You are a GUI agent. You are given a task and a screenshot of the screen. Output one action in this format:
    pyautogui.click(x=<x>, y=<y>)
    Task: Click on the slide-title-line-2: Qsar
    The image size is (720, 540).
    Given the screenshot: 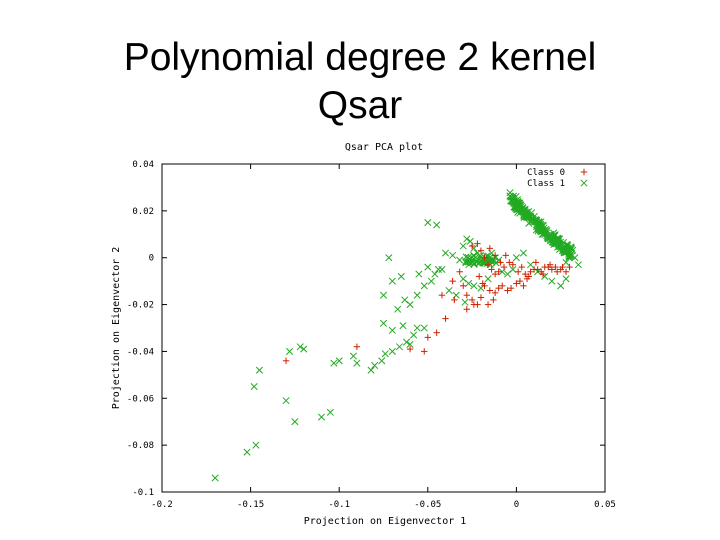 What is the action you would take?
    pyautogui.click(x=360, y=105)
    